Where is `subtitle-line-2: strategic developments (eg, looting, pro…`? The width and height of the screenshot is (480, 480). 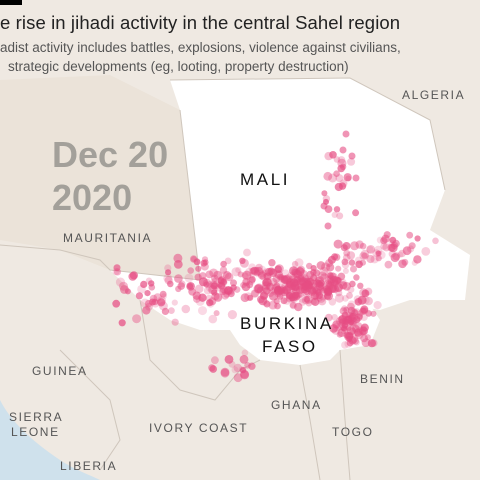 subtitle-line-2: strategic developments (eg, looting, pro… is located at coordinates (178, 66).